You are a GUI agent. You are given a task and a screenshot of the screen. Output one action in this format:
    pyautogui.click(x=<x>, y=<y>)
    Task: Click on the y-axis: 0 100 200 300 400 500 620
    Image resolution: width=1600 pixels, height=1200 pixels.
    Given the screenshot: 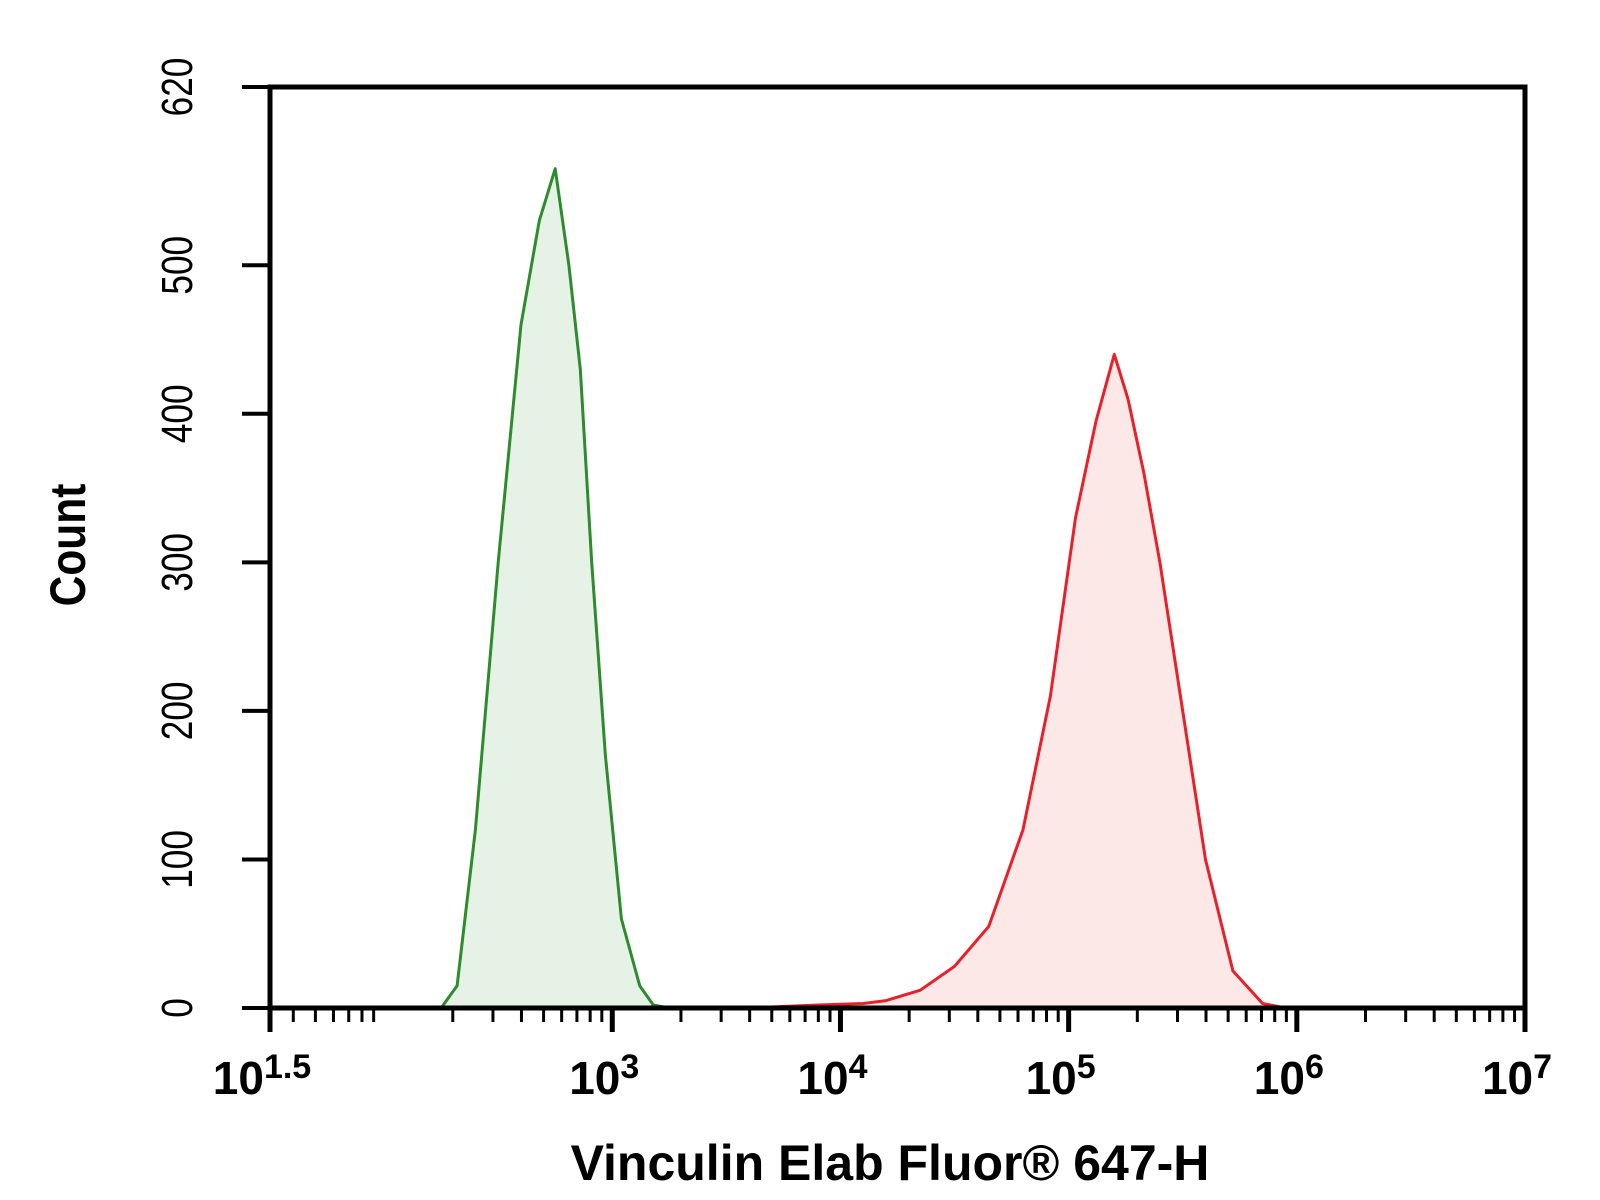 What is the action you would take?
    pyautogui.click(x=211, y=538)
    